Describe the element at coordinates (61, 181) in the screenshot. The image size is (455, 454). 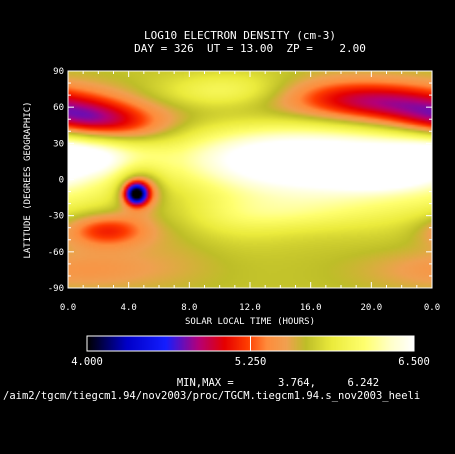
I see `y-tick-label: 0` at that location.